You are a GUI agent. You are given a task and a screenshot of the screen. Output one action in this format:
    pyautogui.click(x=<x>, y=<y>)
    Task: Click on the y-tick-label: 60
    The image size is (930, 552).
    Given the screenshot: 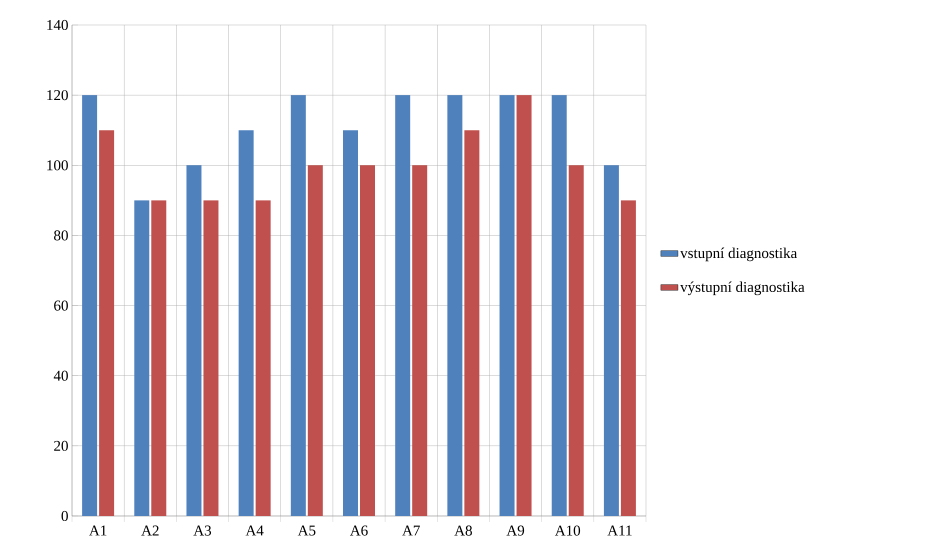 What is the action you would take?
    pyautogui.click(x=61, y=305)
    